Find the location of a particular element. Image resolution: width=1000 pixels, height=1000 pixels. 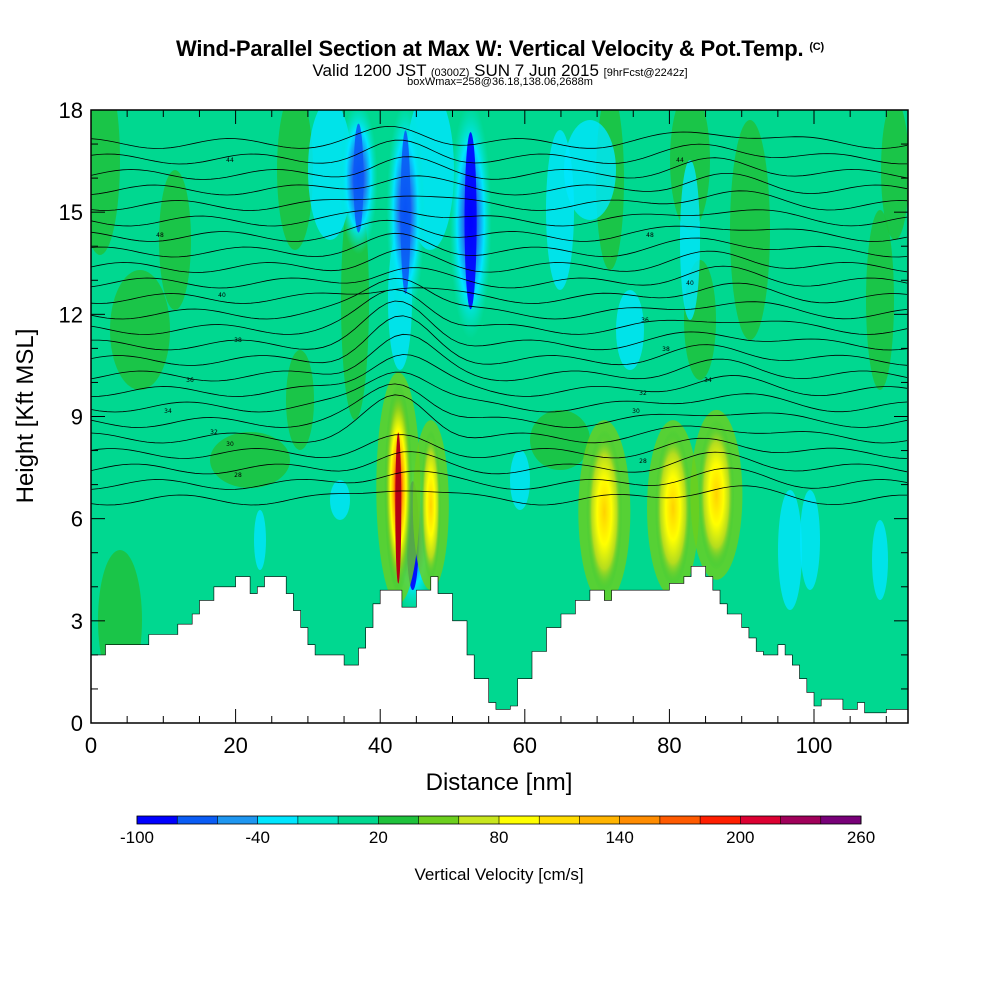

x-tick-label: 80 is located at coordinates (669, 745).